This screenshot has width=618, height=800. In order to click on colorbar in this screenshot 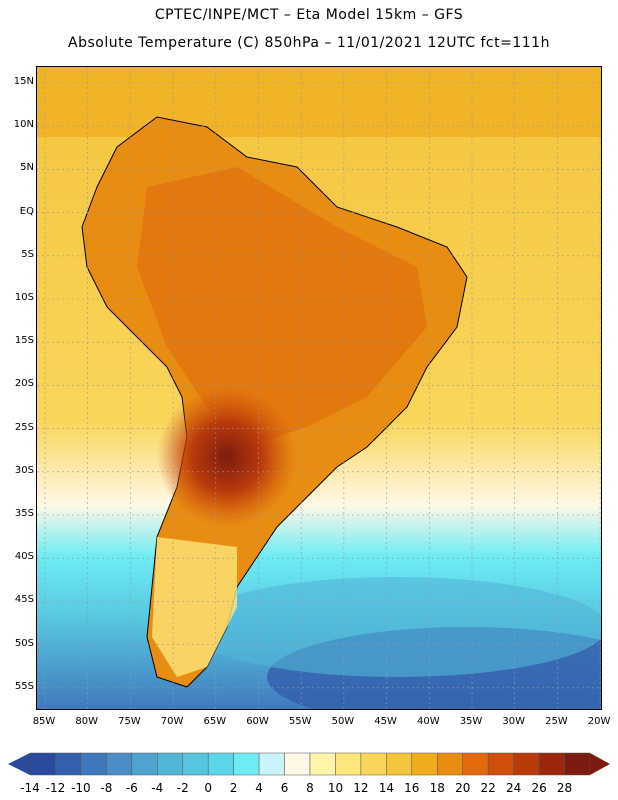, I will do `click(309, 764)`.